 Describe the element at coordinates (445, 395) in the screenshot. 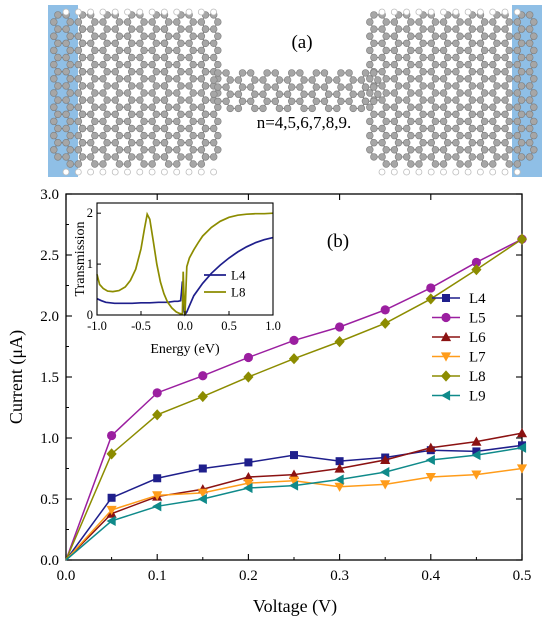

I see `legend-marker` at that location.